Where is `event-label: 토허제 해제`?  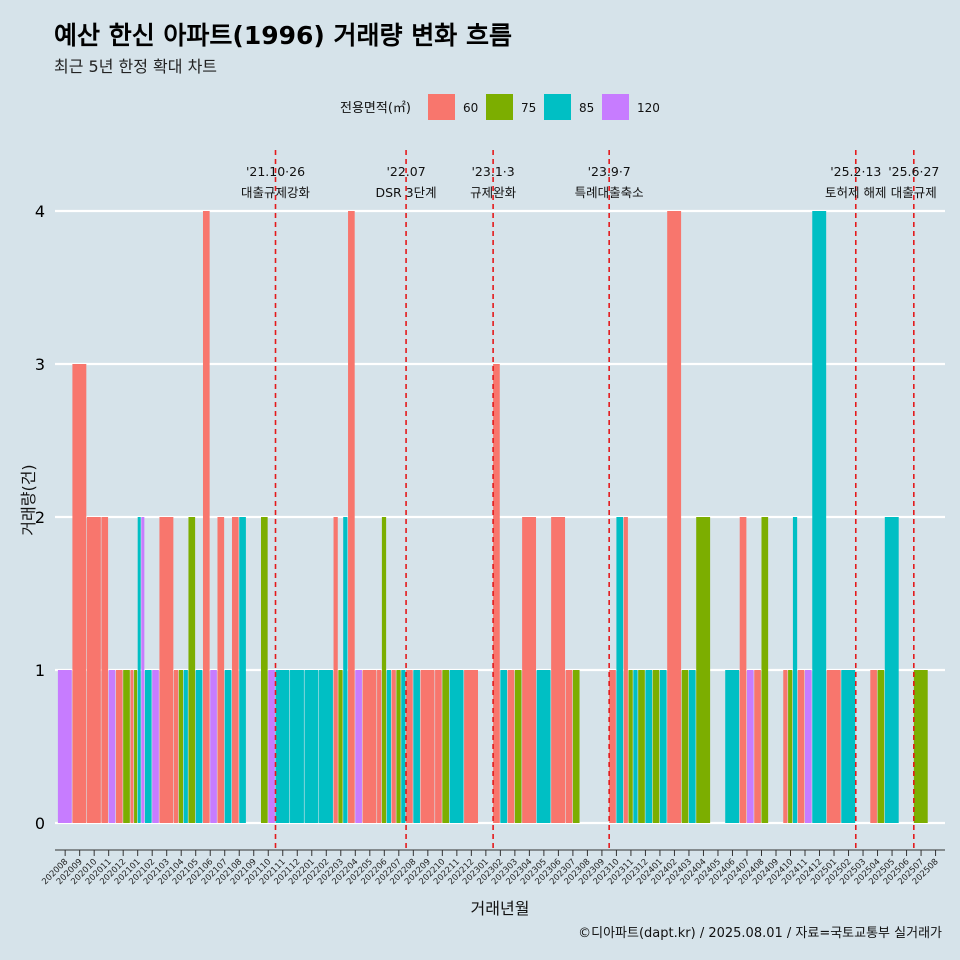
event-label: 토허제 해제 is located at coordinates (855, 192).